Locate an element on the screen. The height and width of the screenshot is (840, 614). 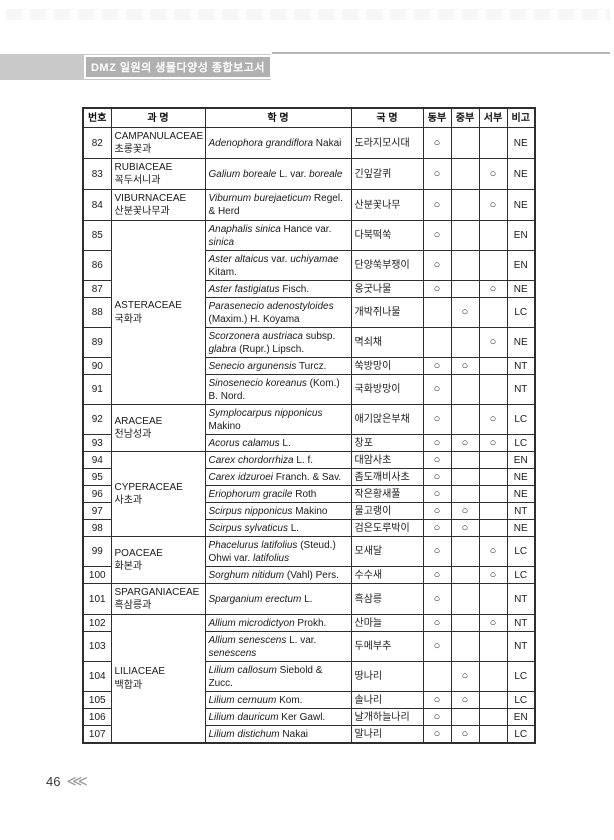
scientific-name-cell: Aster fastigiatus Fisch. is located at coordinates (278, 289).